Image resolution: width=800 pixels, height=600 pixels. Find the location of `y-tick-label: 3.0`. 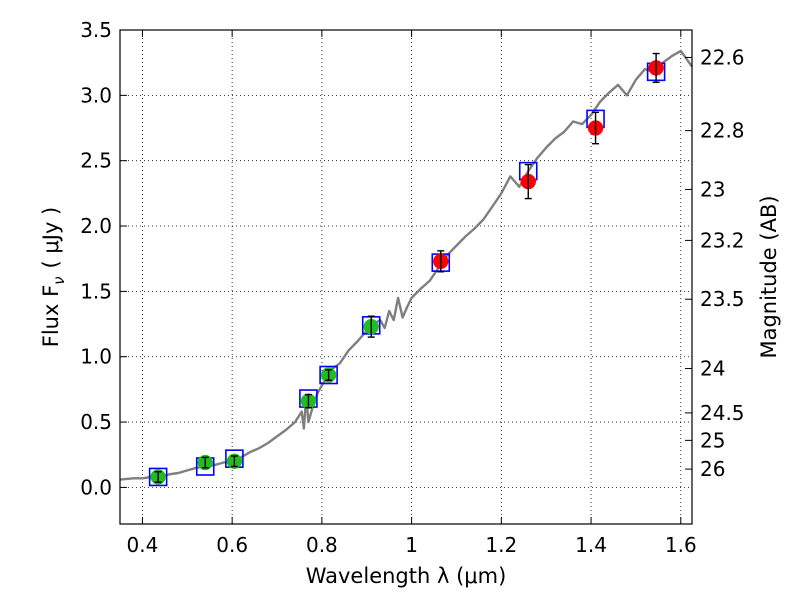

y-tick-label: 3.0 is located at coordinates (96, 95).